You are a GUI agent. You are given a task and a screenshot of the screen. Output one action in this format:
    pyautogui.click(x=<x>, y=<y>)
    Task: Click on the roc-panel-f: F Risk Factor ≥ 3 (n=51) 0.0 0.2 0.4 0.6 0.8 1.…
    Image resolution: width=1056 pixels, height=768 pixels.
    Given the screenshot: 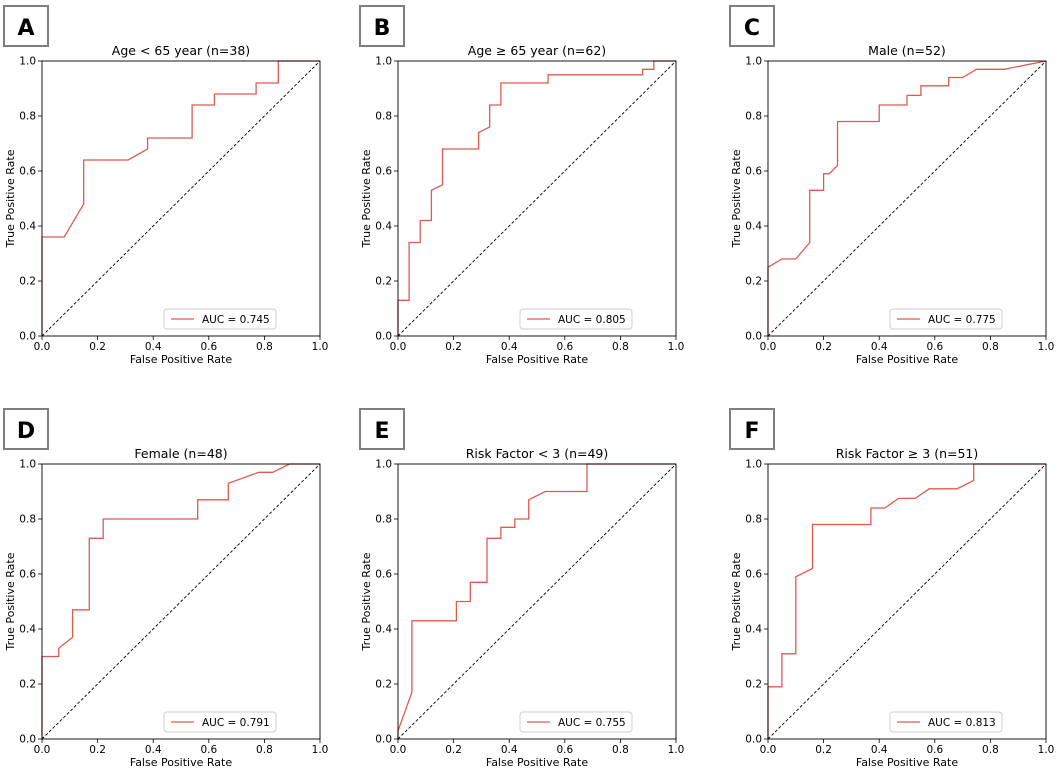 What is the action you would take?
    pyautogui.click(x=891, y=588)
    